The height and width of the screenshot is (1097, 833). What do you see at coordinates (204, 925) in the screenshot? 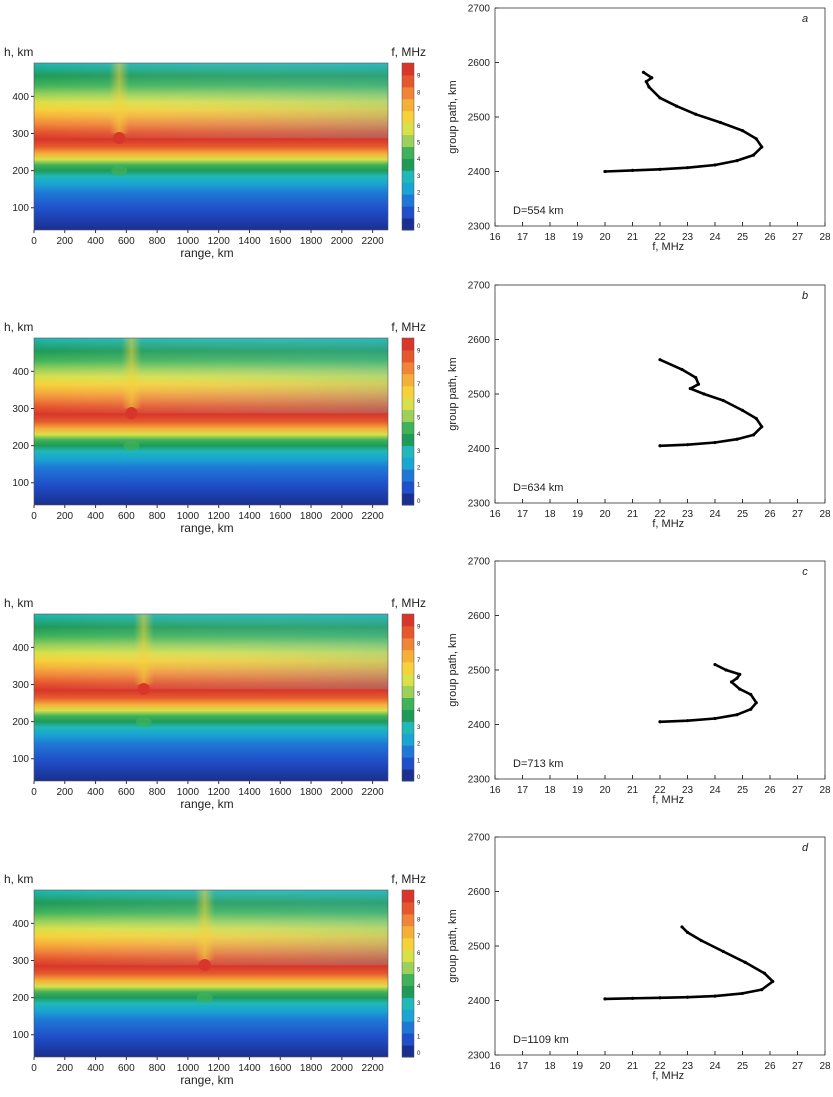
I see `disturbance-column` at bounding box center [204, 925].